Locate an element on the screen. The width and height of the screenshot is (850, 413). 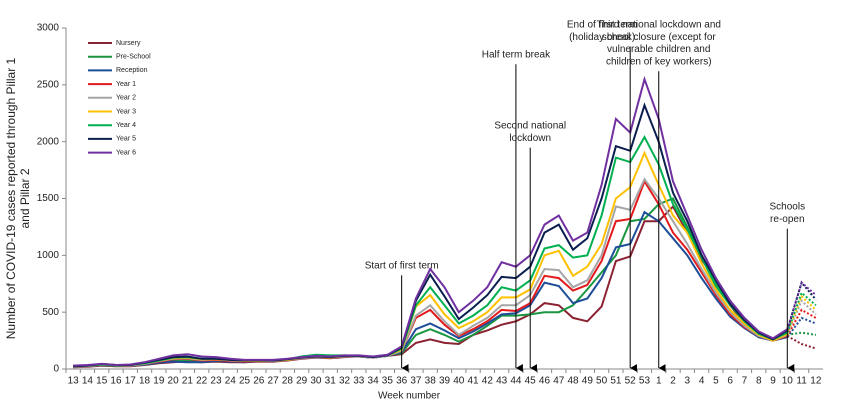
x-tick-label: 52 is located at coordinates (631, 381).